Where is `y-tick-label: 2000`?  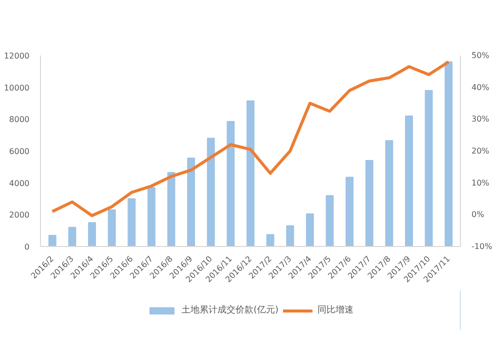
y-tick-label: 2000 is located at coordinates (19, 215).